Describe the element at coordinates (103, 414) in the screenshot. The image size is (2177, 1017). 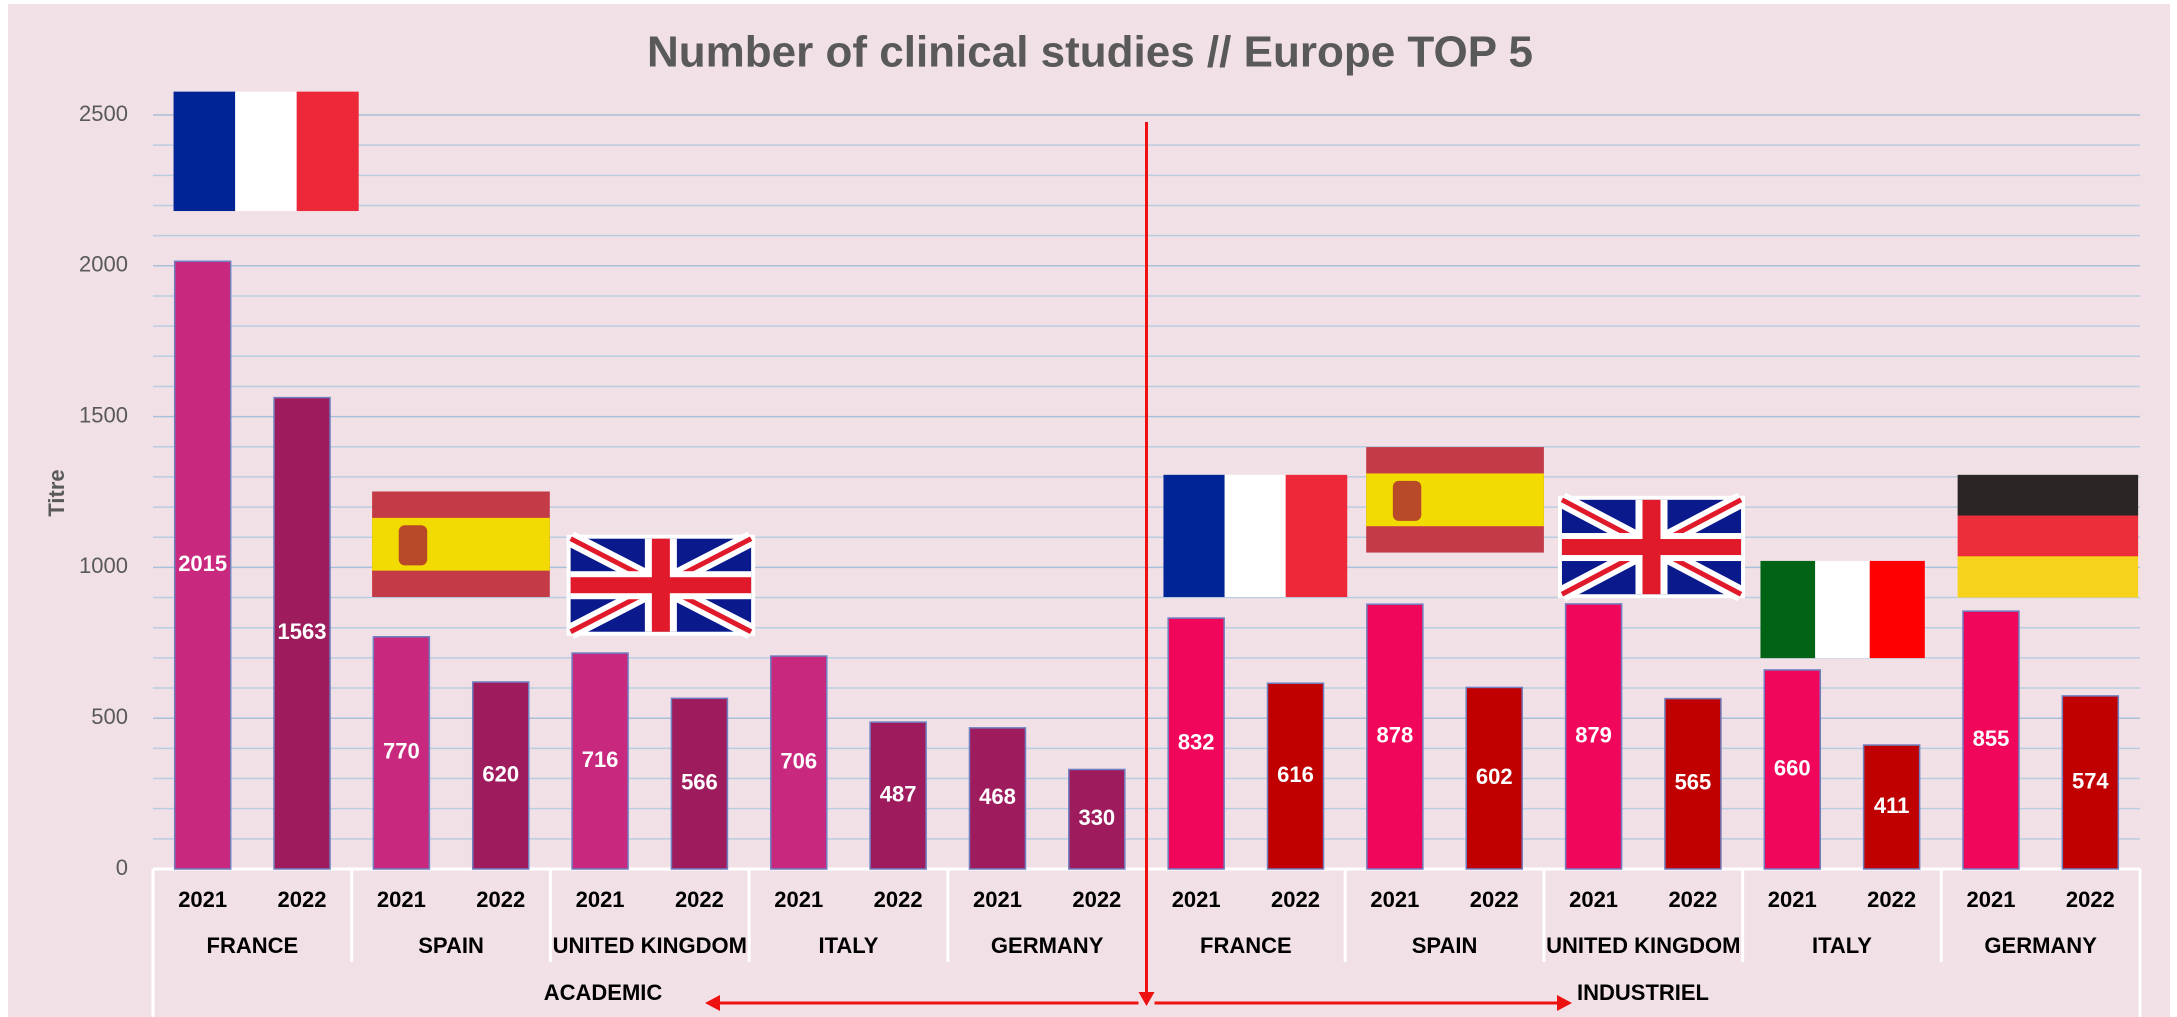
I see `y-tick-label: 1500` at that location.